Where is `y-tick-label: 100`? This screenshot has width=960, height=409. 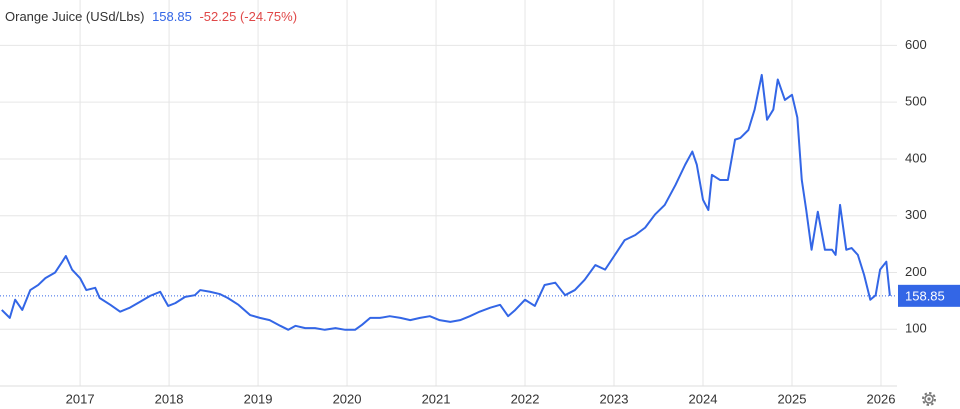 y-tick-label: 100 is located at coordinates (916, 328).